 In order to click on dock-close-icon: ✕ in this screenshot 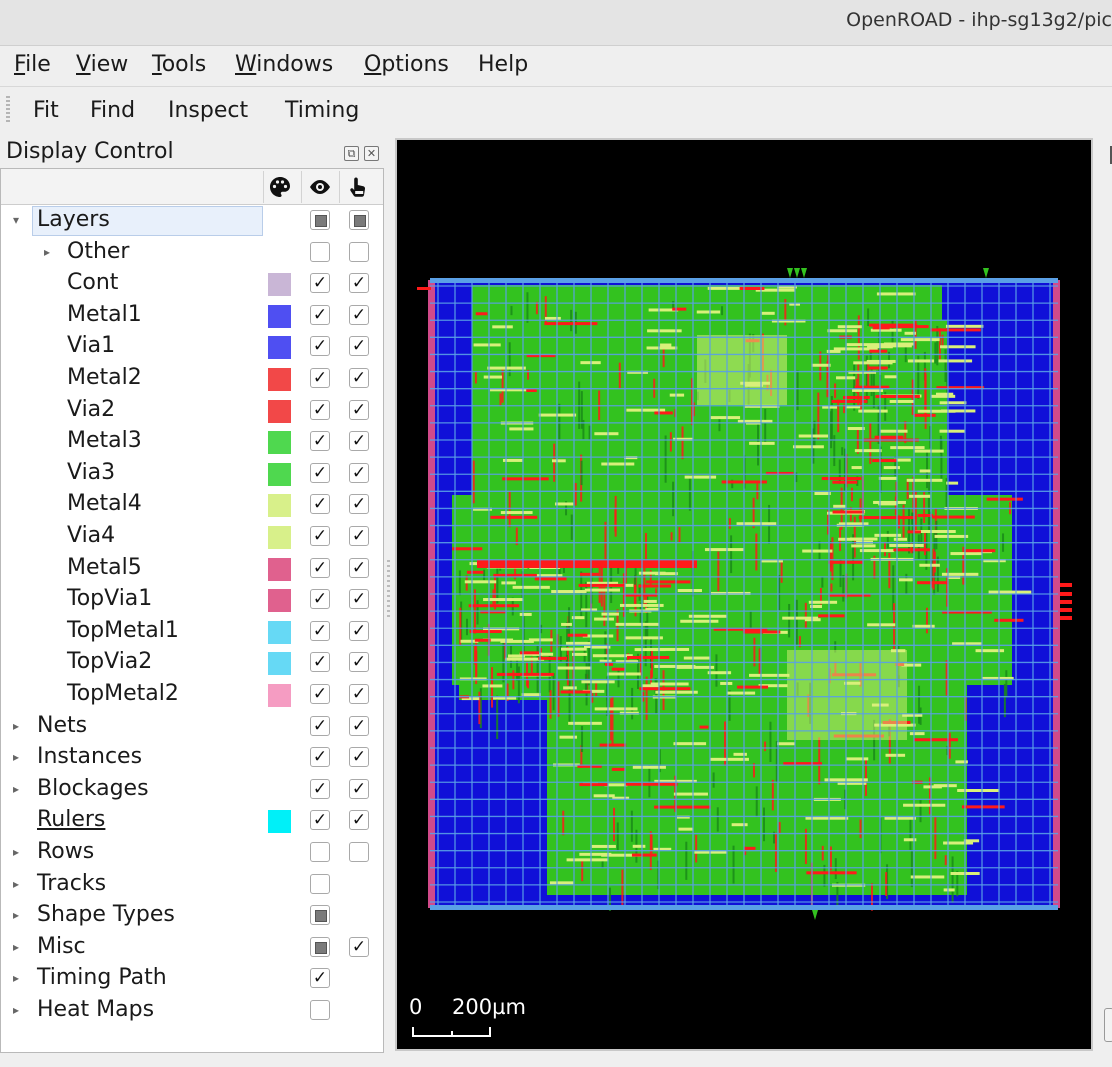, I will do `click(371, 153)`.